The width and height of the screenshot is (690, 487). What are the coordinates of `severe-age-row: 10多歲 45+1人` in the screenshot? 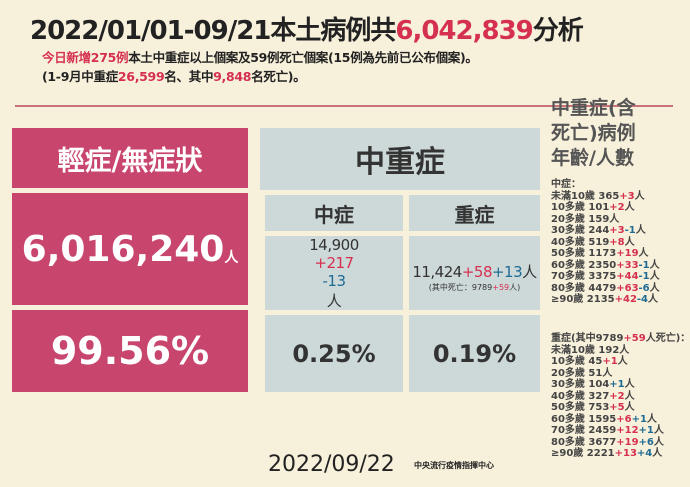 It's located at (620, 362).